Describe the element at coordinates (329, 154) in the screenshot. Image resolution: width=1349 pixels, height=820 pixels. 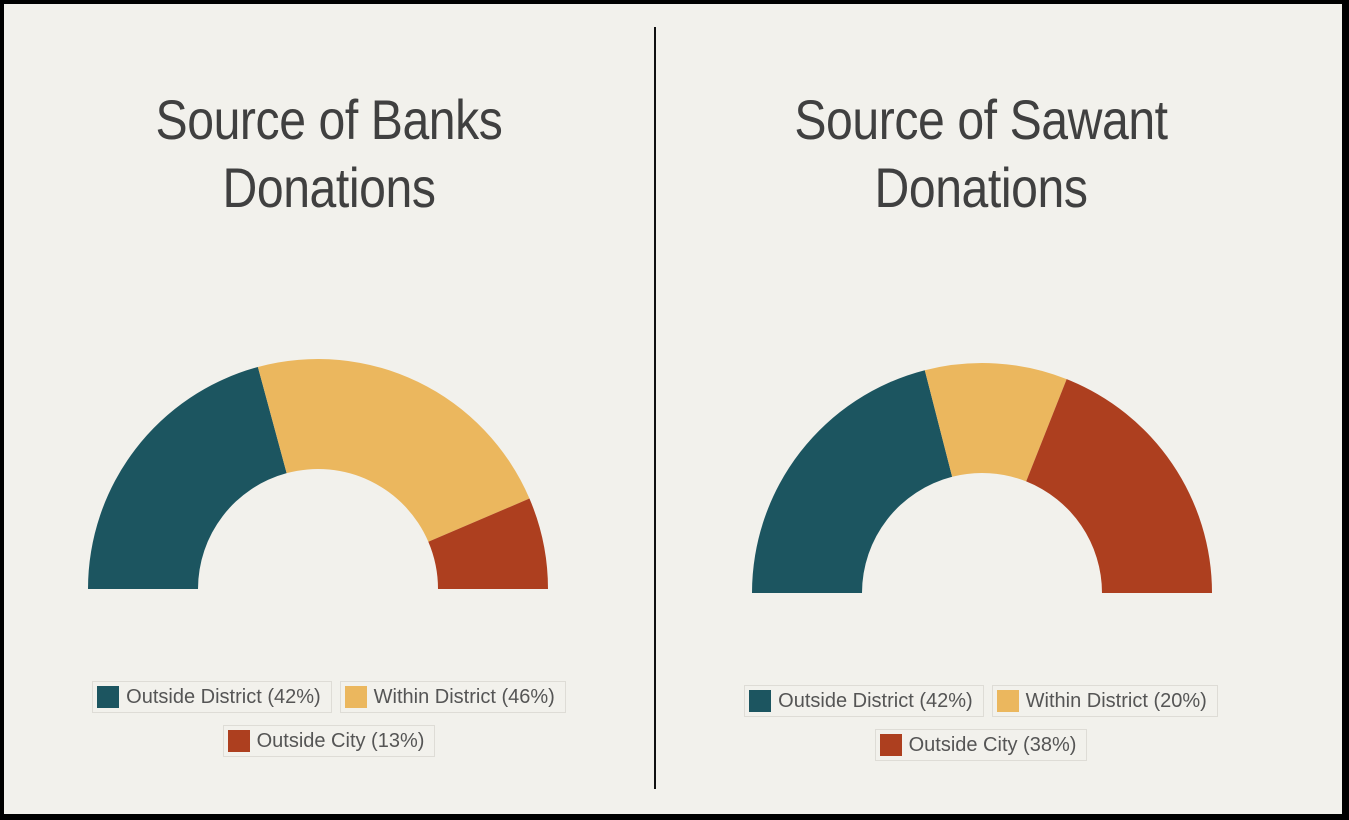
I see `chart-title: Source of Banks Donations` at that location.